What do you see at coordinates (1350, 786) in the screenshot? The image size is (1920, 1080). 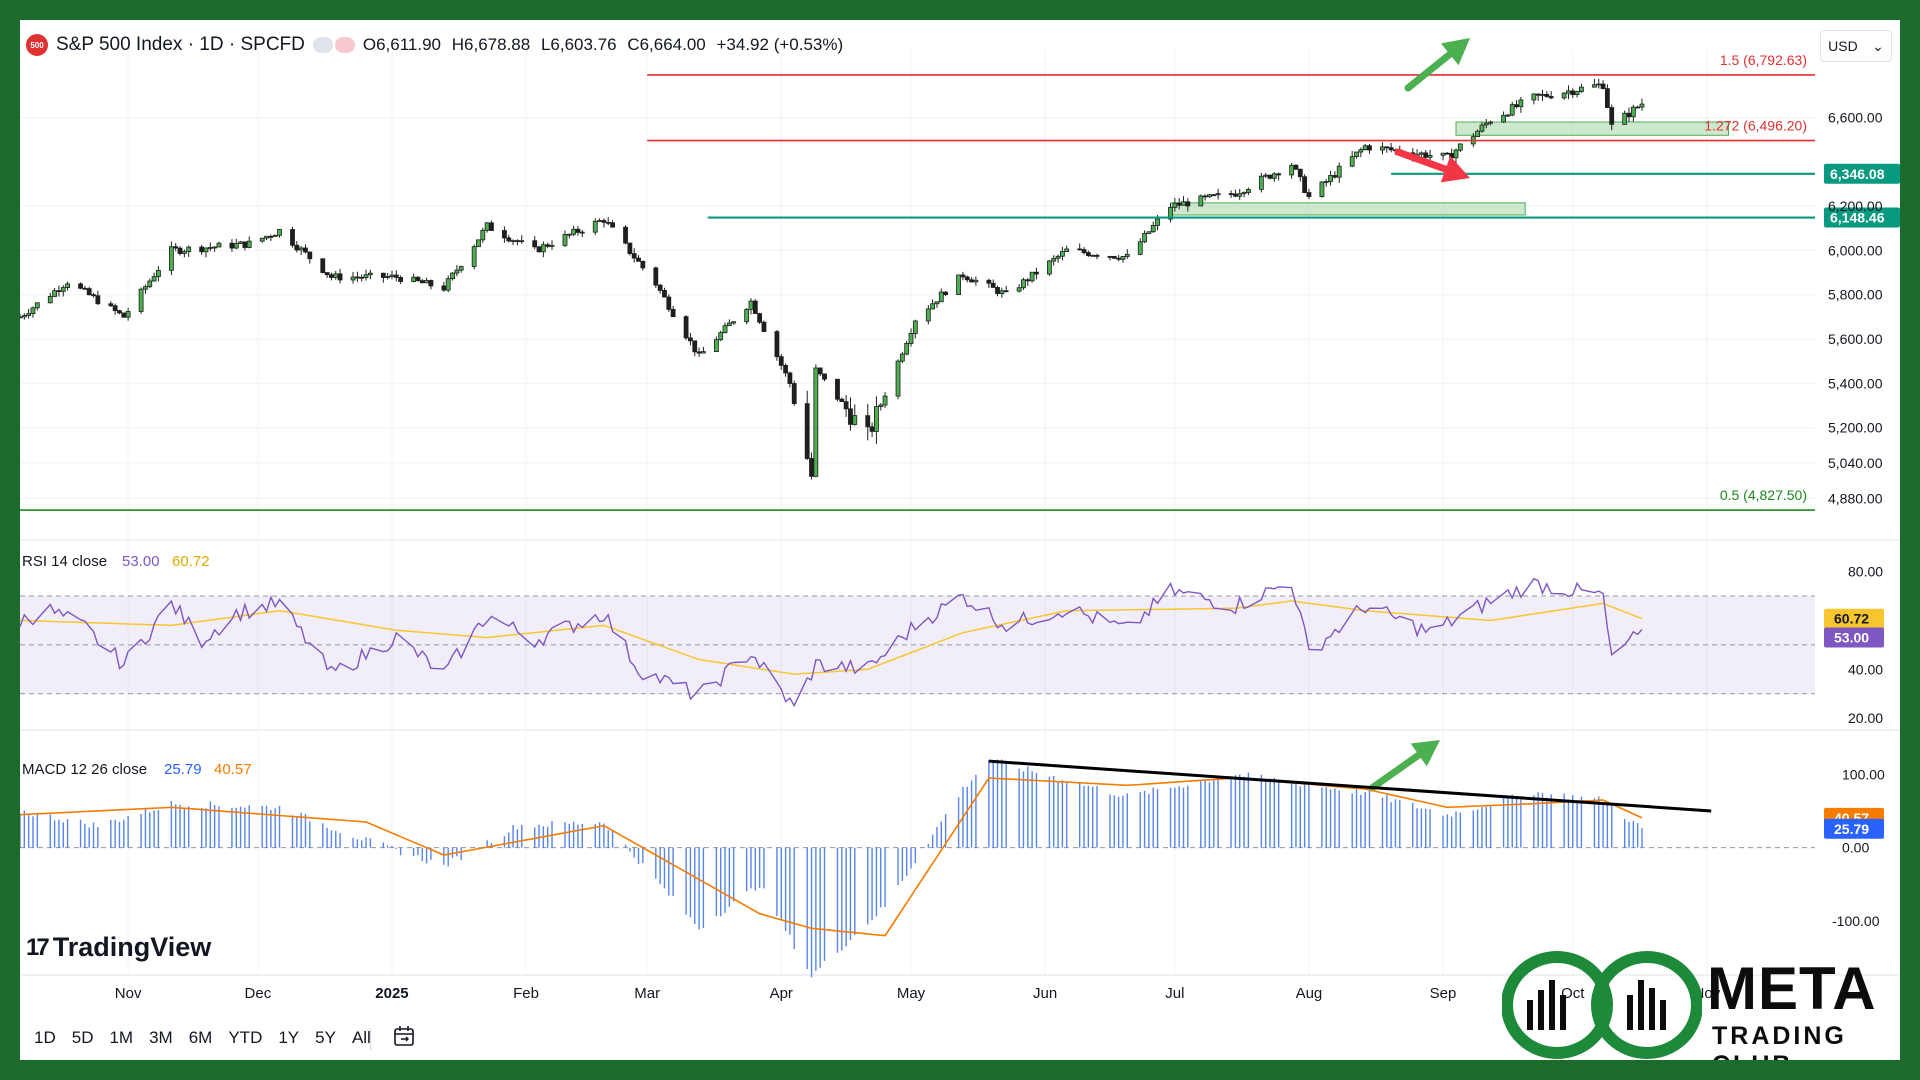 I see `macd-trendline` at bounding box center [1350, 786].